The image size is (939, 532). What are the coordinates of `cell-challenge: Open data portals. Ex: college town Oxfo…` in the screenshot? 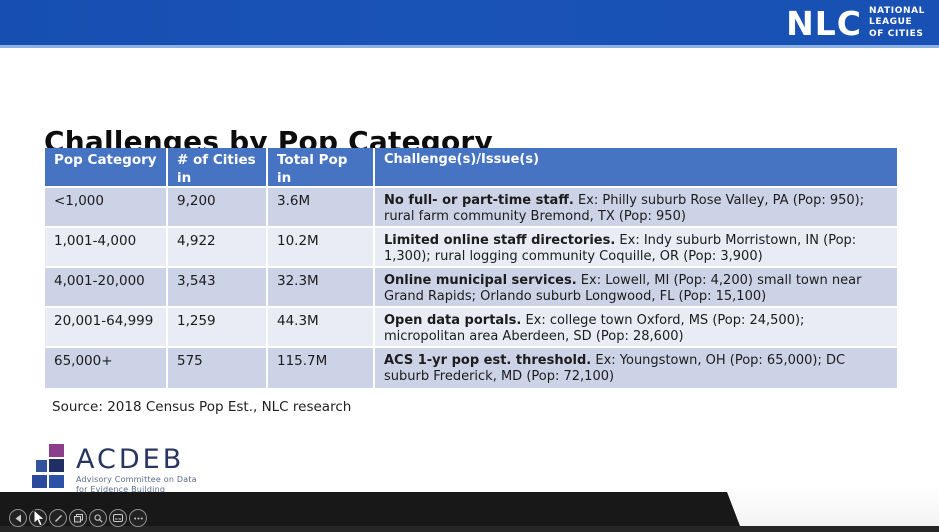 It's located at (636, 327).